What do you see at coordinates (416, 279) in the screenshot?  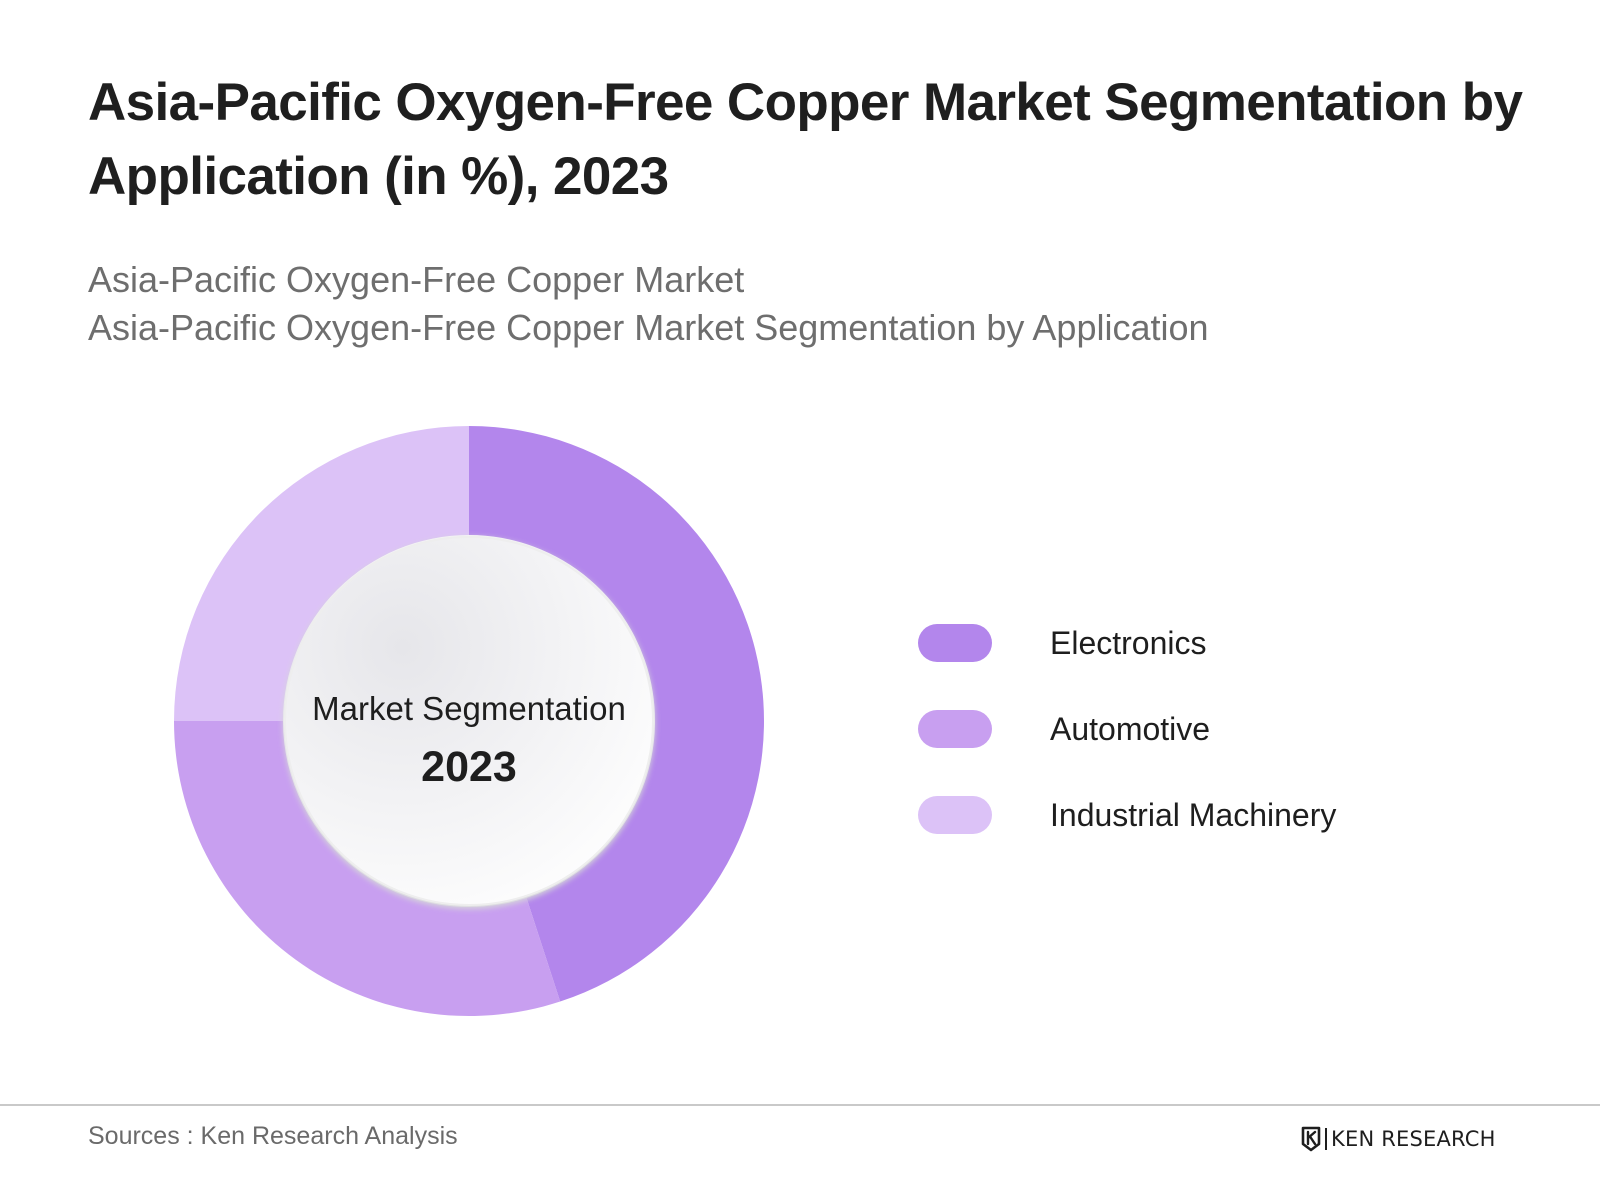 I see `chart-subtitle-line1: Asia-Pacific Oxygen-Free Copper Market` at bounding box center [416, 279].